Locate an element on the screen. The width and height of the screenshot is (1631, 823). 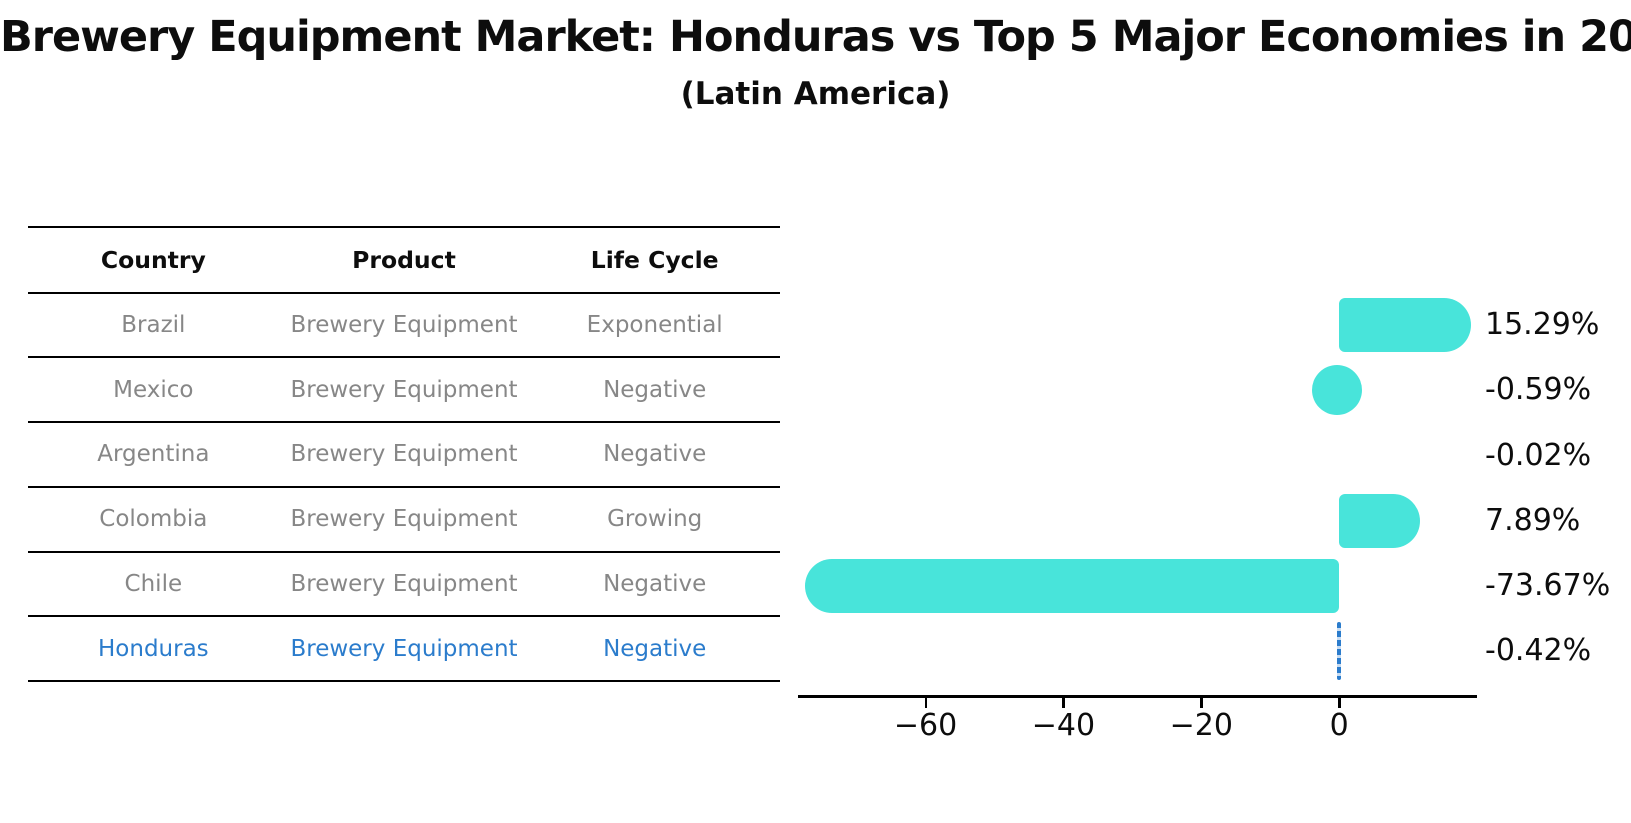
table-header-row: Country Product Life Cycle is located at coordinates (404, 261).